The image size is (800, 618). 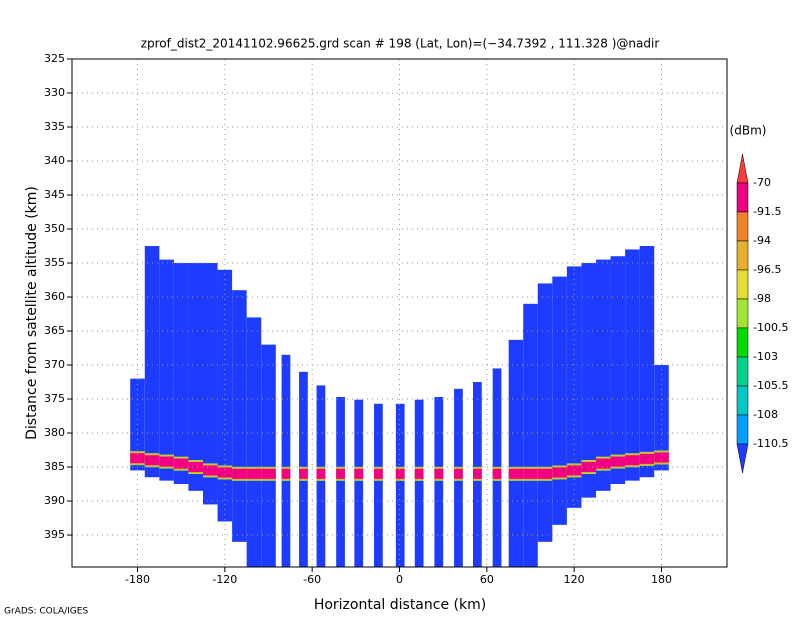 What do you see at coordinates (224, 579) in the screenshot?
I see `x-tick-label: -120` at bounding box center [224, 579].